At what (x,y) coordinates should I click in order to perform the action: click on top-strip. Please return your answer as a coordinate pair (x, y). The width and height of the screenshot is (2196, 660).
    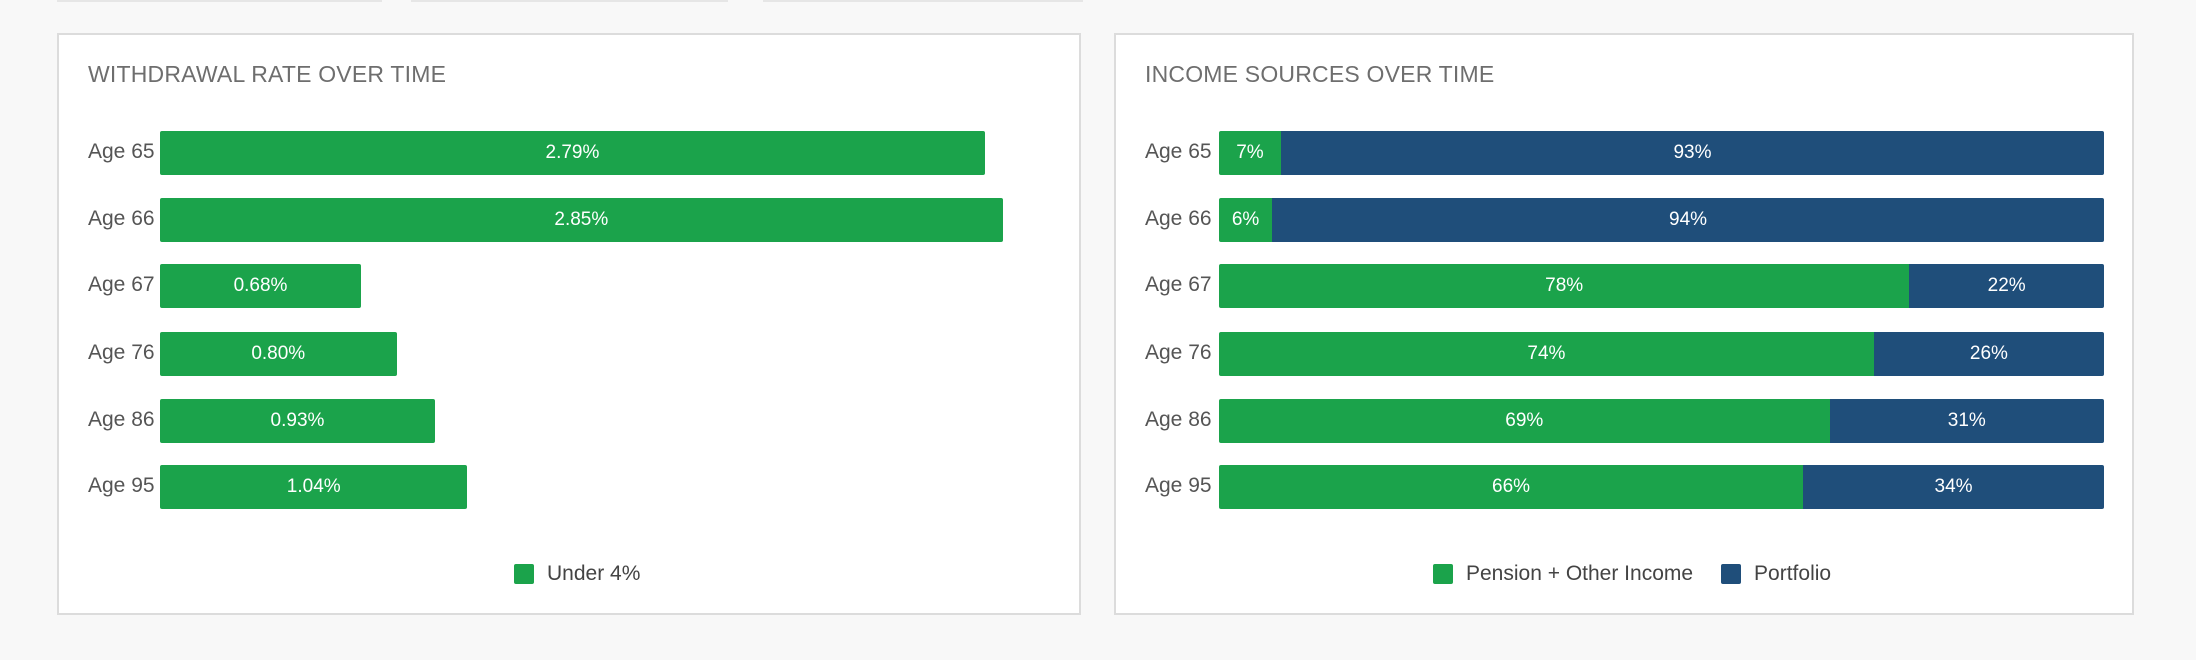
    Looking at the image, I should click on (1098, 2).